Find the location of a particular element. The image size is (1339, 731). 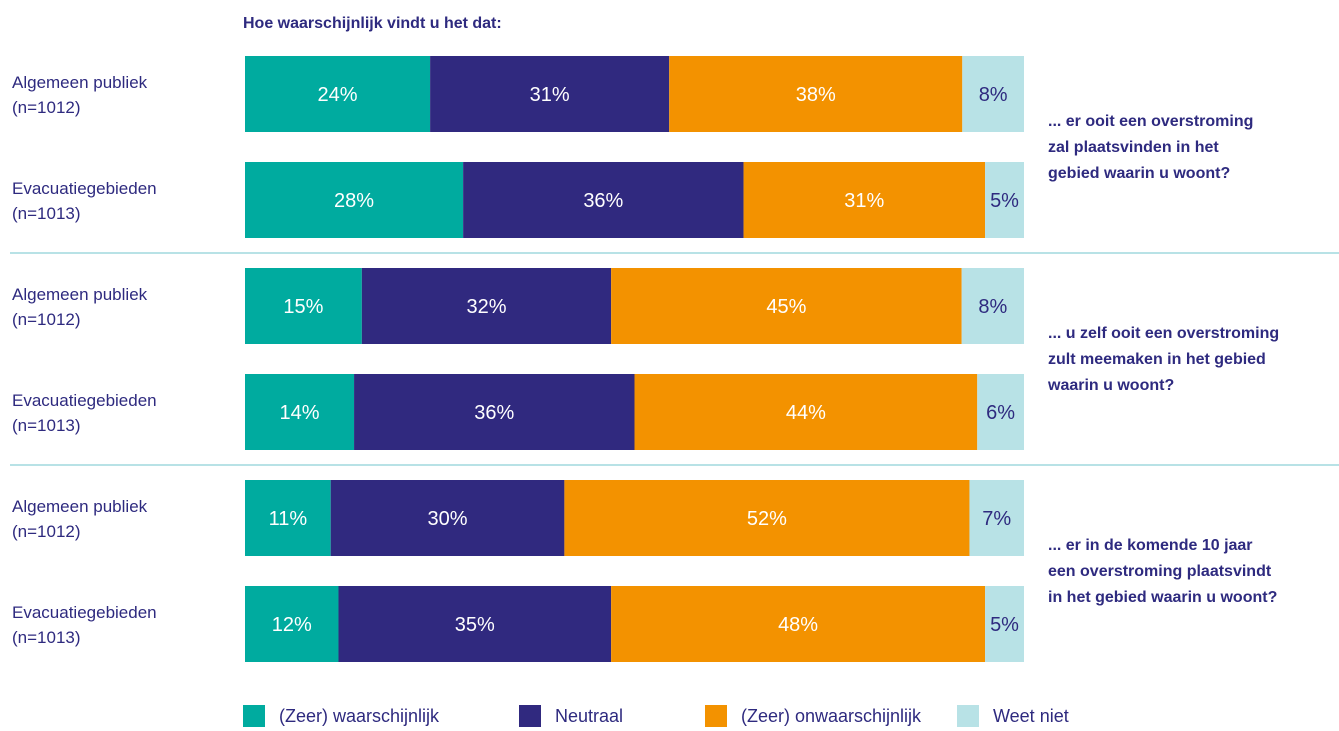

question-label-line: ... u zelf ooit een overstroming is located at coordinates (1163, 333).